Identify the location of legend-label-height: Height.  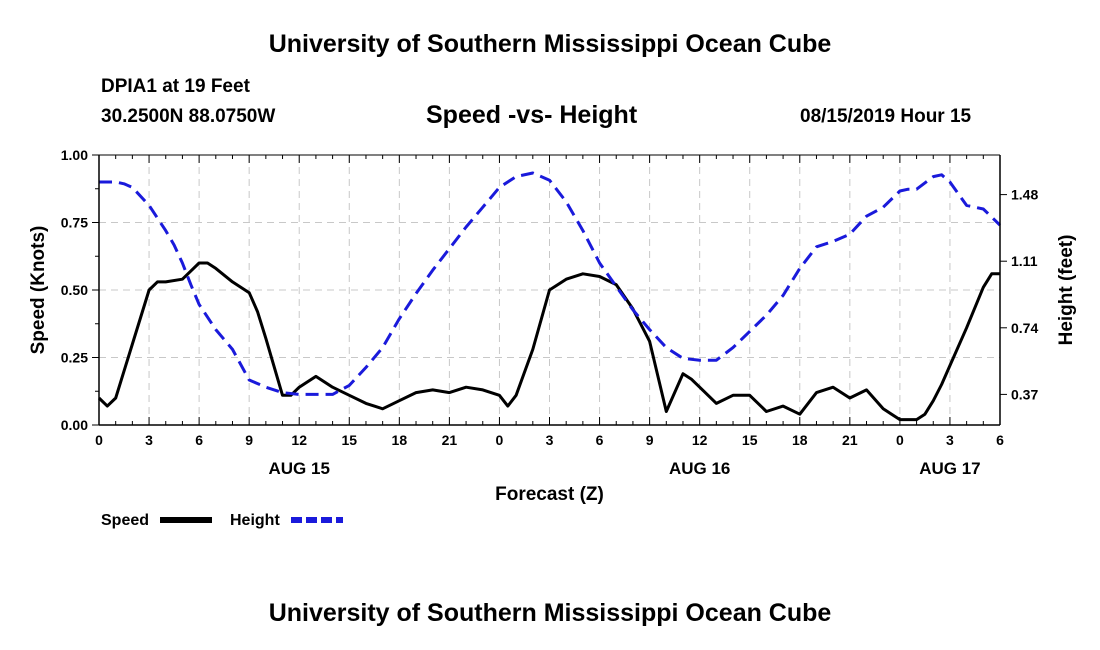
(255, 520).